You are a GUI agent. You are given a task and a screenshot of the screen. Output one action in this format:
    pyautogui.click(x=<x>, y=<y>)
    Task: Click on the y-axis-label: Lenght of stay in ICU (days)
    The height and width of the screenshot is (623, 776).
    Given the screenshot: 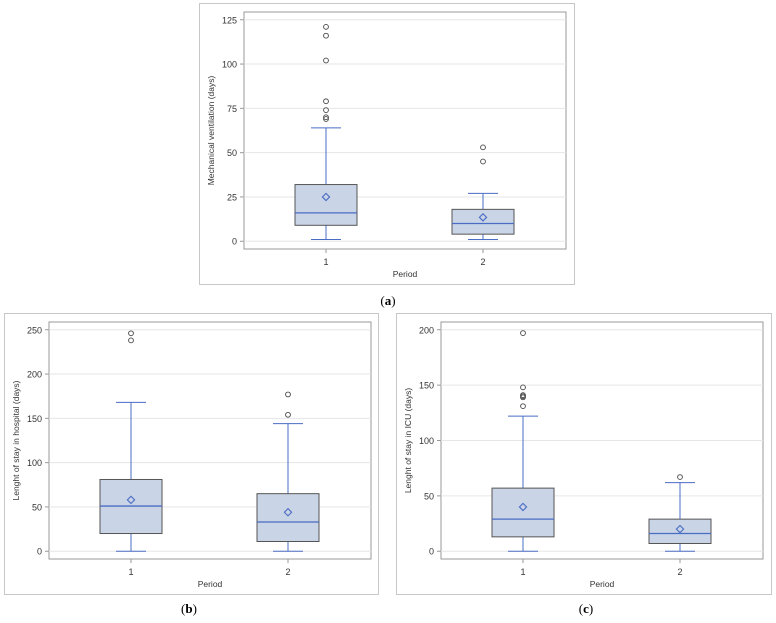 What is the action you would take?
    pyautogui.click(x=408, y=441)
    